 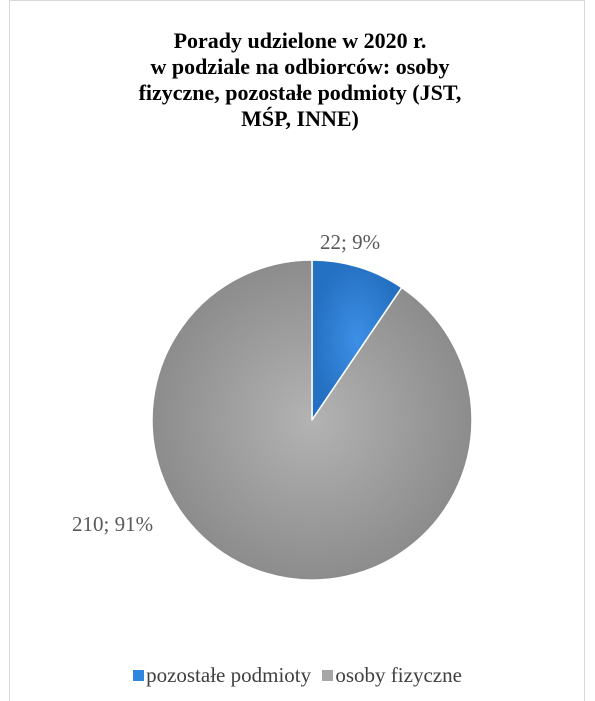 What do you see at coordinates (139, 675) in the screenshot?
I see `legend-swatch-pozostale-podmioty` at bounding box center [139, 675].